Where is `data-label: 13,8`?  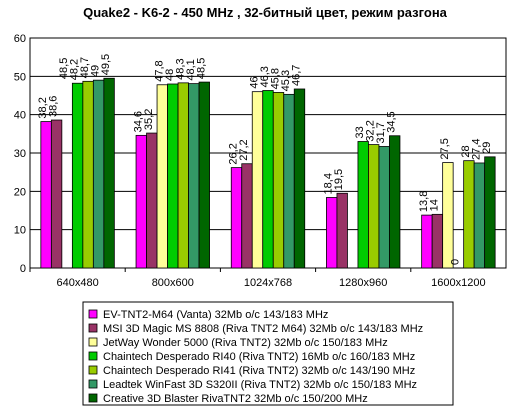
data-label: 13,8 is located at coordinates (424, 201).